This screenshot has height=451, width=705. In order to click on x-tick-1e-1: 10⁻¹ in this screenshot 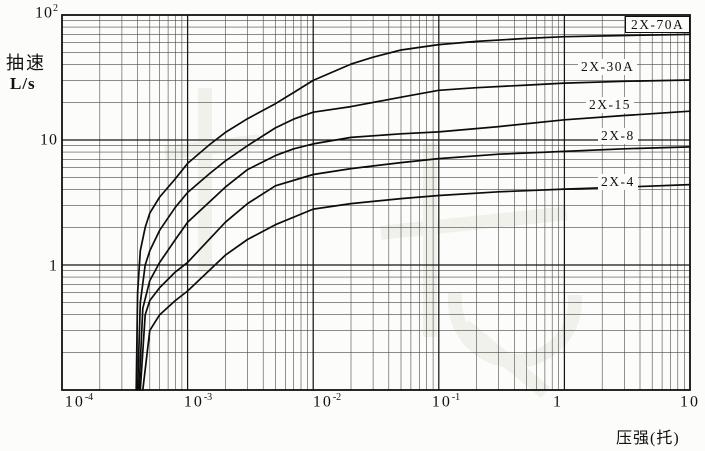, I will do `click(446, 401)`.